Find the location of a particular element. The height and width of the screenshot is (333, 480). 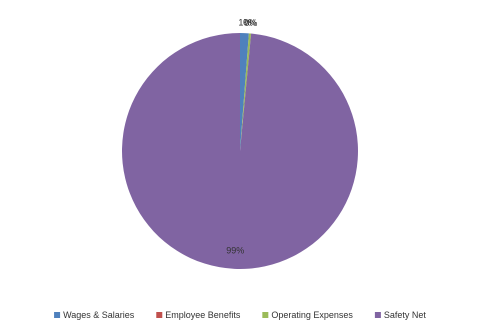

legend-label: Employee Benefits is located at coordinates (203, 315).